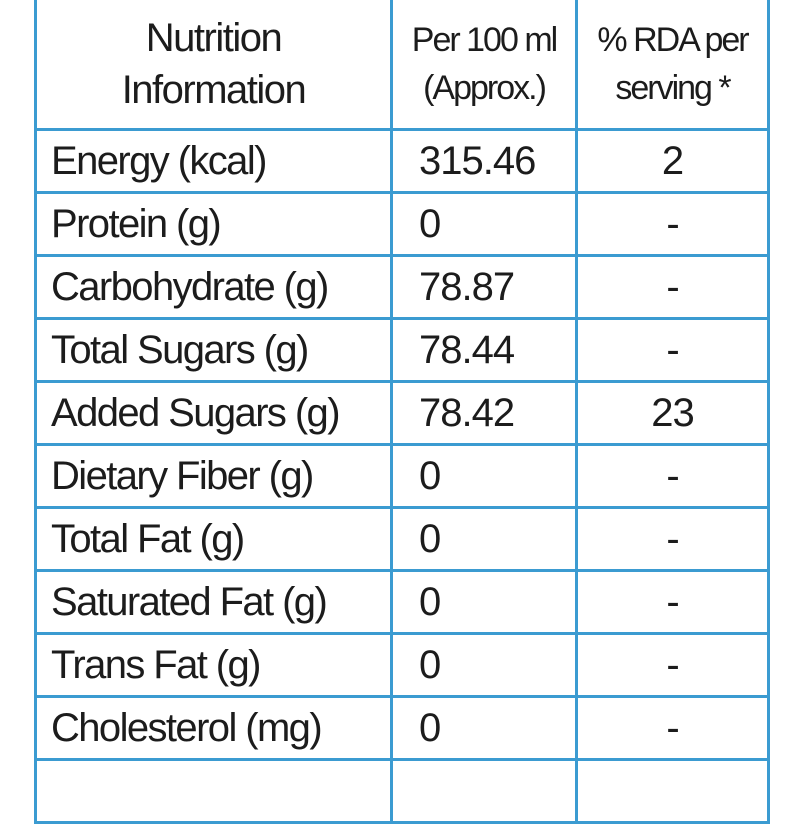 The image size is (800, 824). Describe the element at coordinates (213, 287) in the screenshot. I see `nutrient-name: Carbohydrate (g)` at that location.